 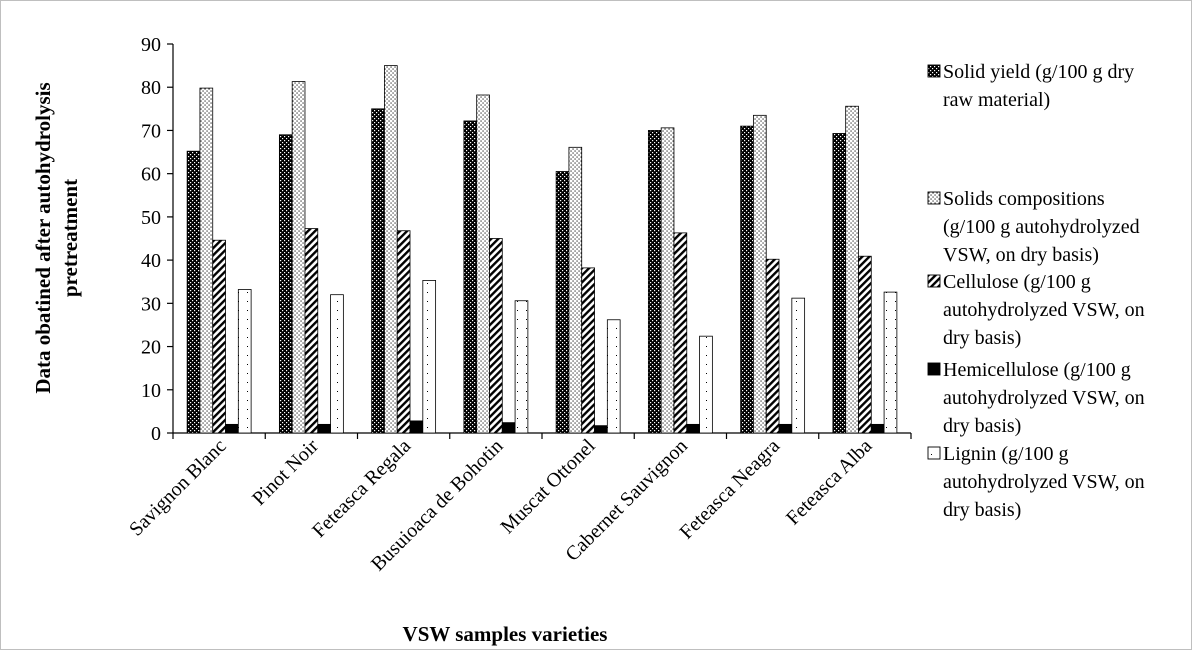 What do you see at coordinates (151, 175) in the screenshot?
I see `y-tick-label: 60` at bounding box center [151, 175].